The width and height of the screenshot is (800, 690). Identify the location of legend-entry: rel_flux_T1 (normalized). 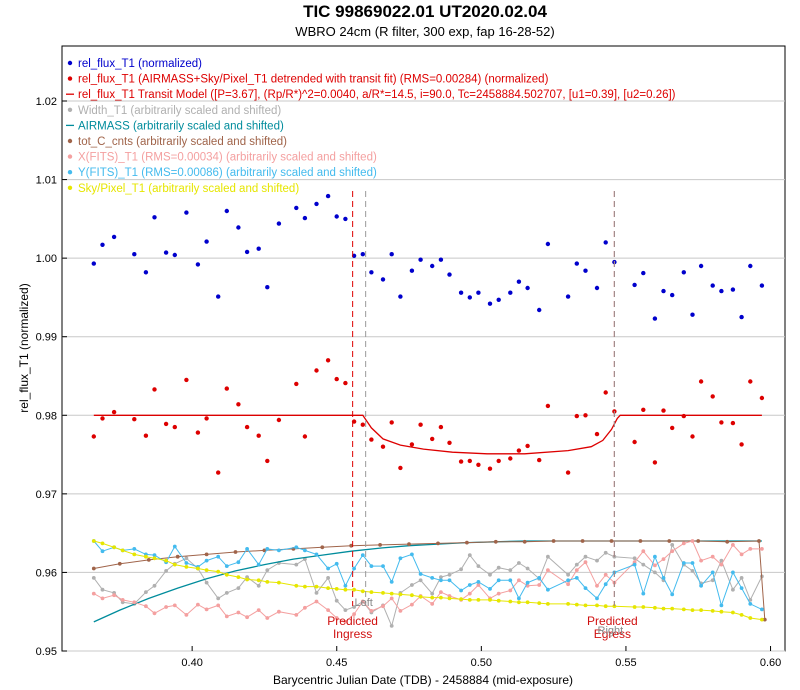
(140, 64).